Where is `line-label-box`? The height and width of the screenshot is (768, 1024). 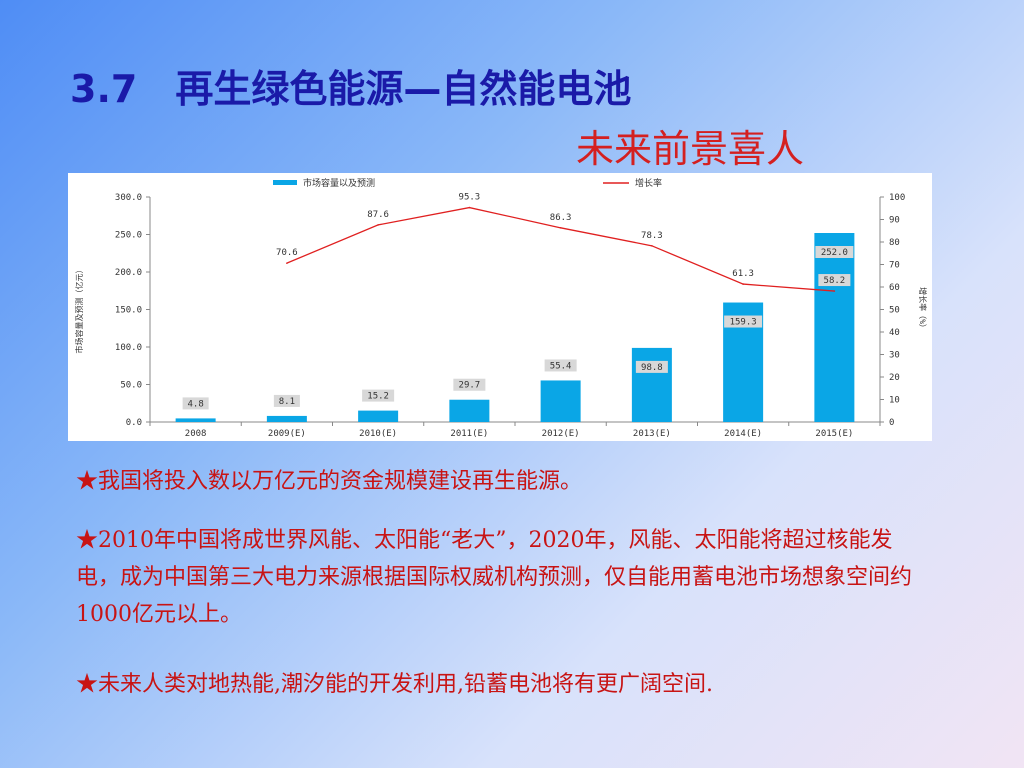 line-label-box is located at coordinates (834, 280).